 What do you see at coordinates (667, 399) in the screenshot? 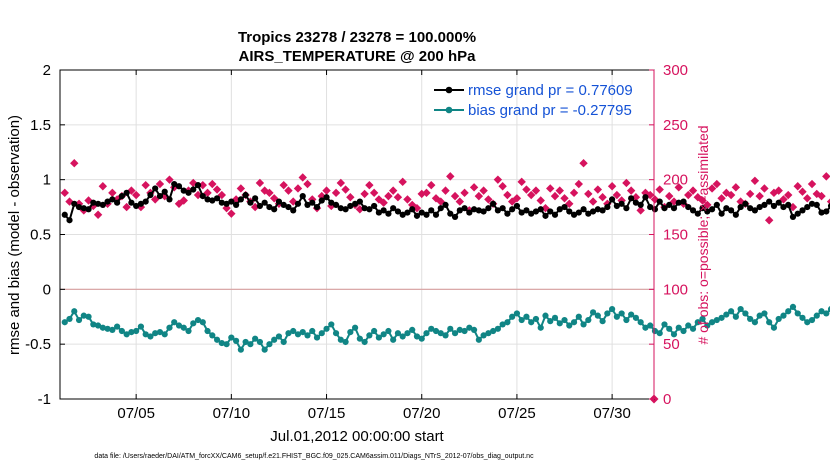
I see `y-right-tick-label: 0` at bounding box center [667, 399].